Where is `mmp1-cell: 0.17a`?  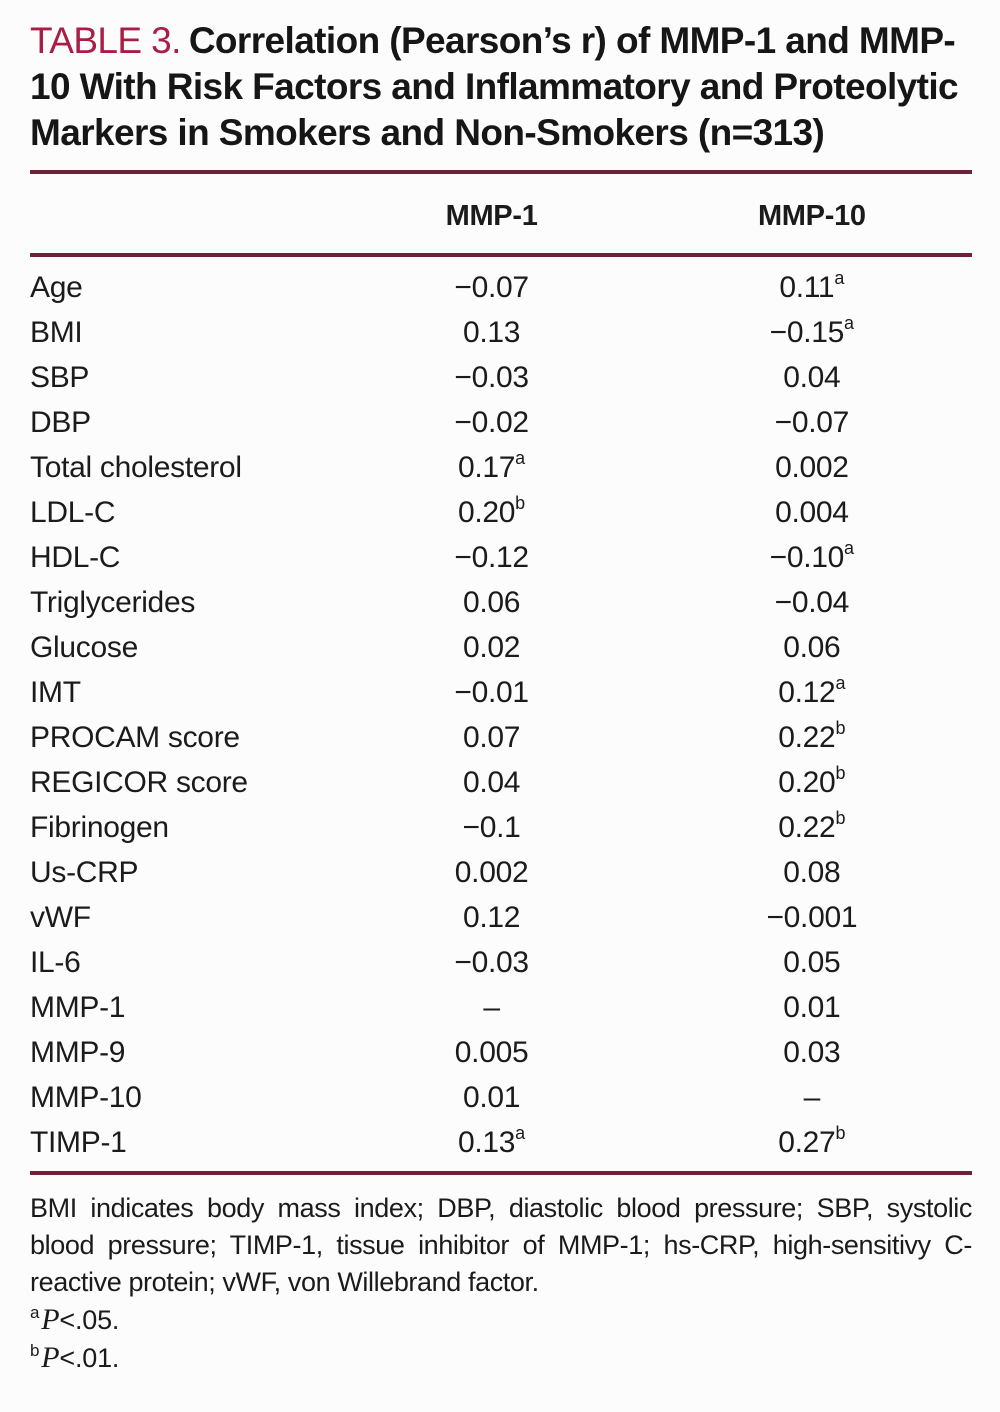
mmp1-cell: 0.17a is located at coordinates (491, 467).